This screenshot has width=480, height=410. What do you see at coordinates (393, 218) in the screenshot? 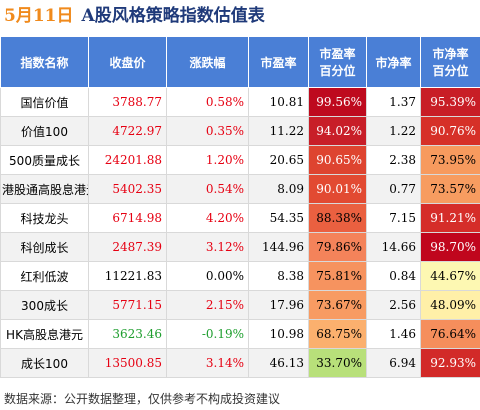
I see `pb: 7.15` at bounding box center [393, 218].